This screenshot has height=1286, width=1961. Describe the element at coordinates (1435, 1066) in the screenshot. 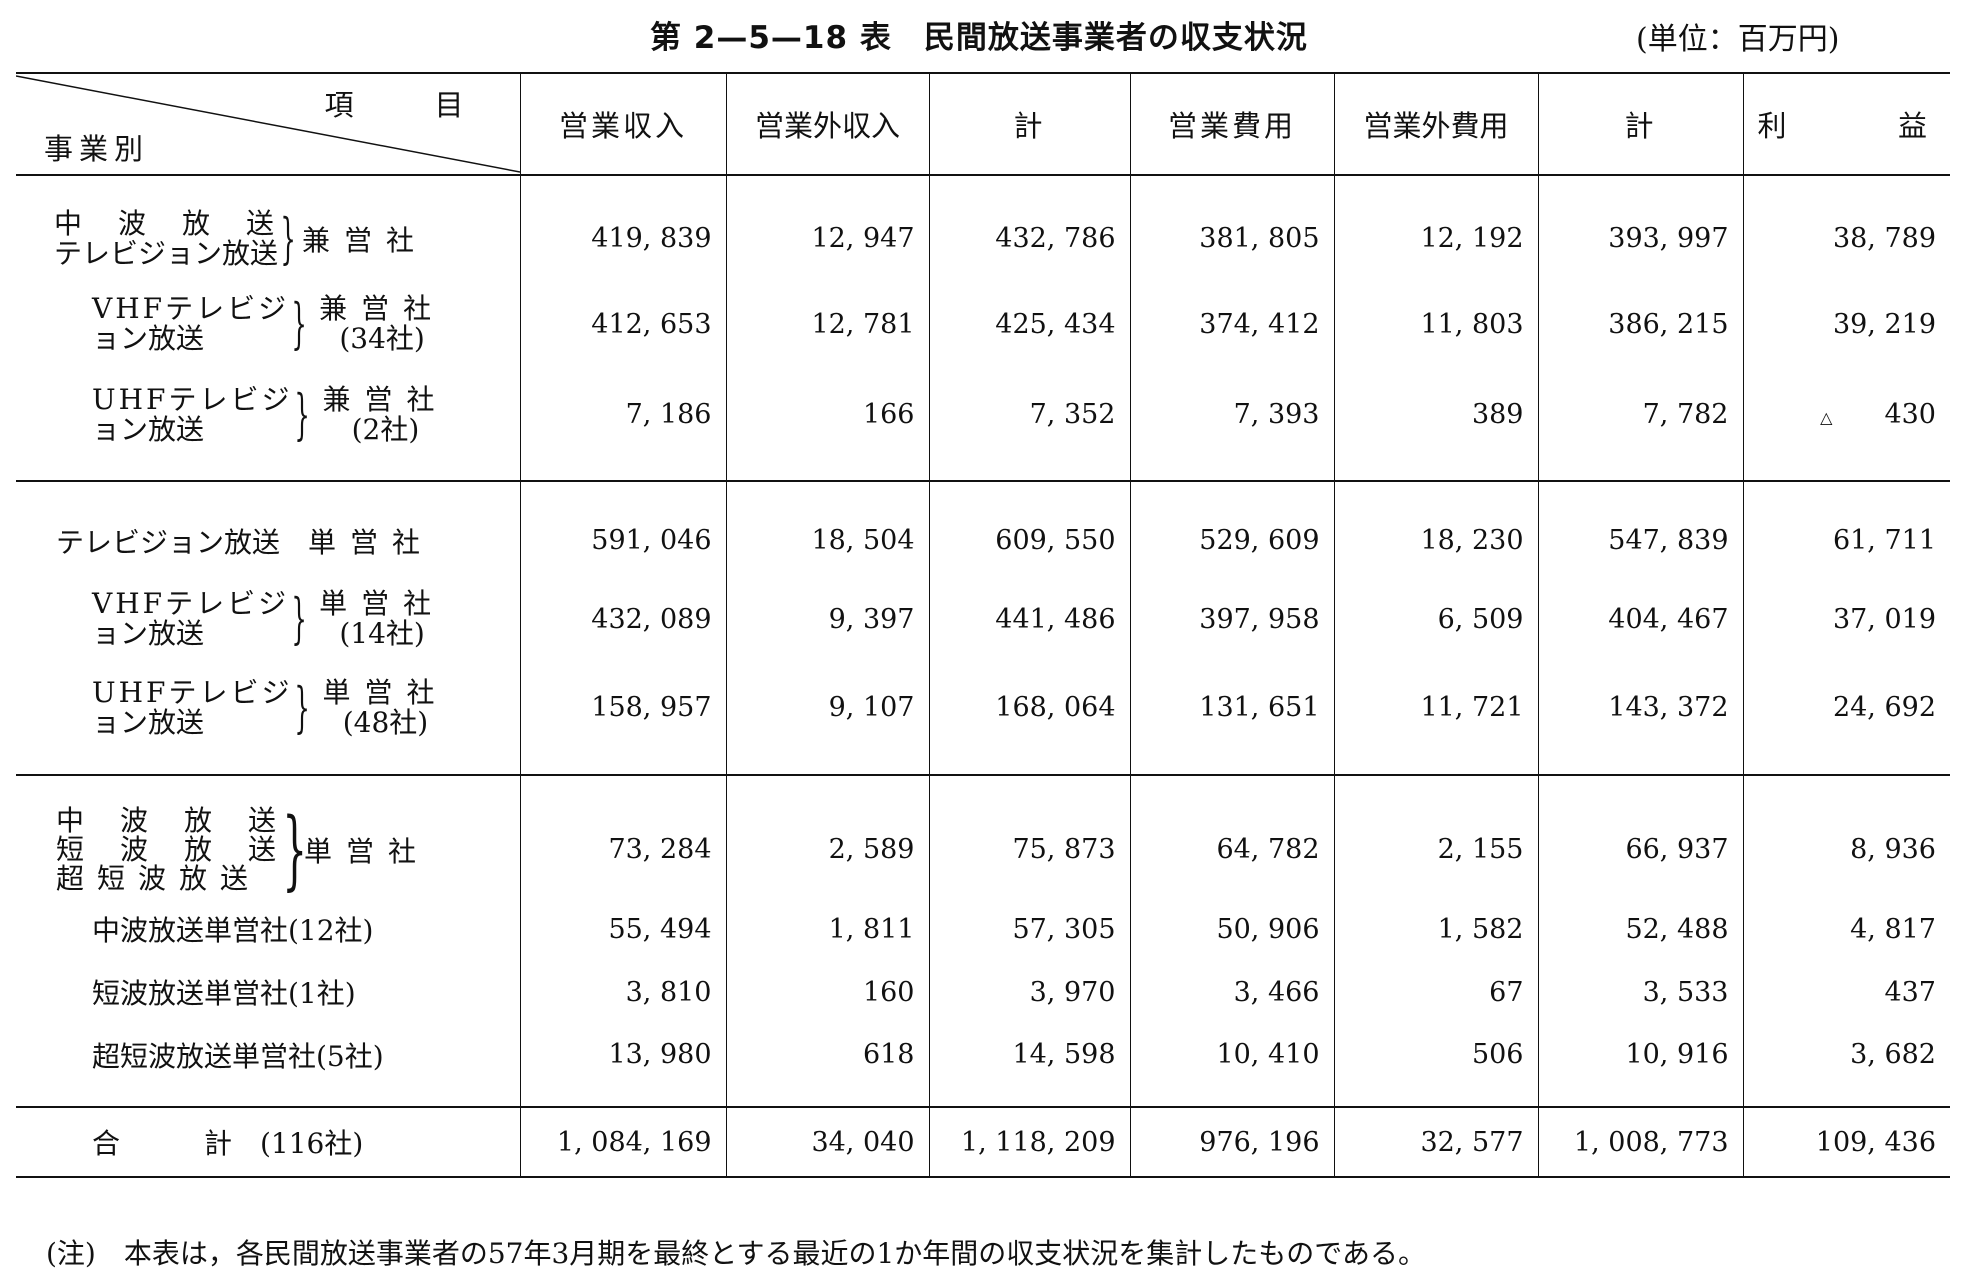

I see `cell-value: 506` at that location.